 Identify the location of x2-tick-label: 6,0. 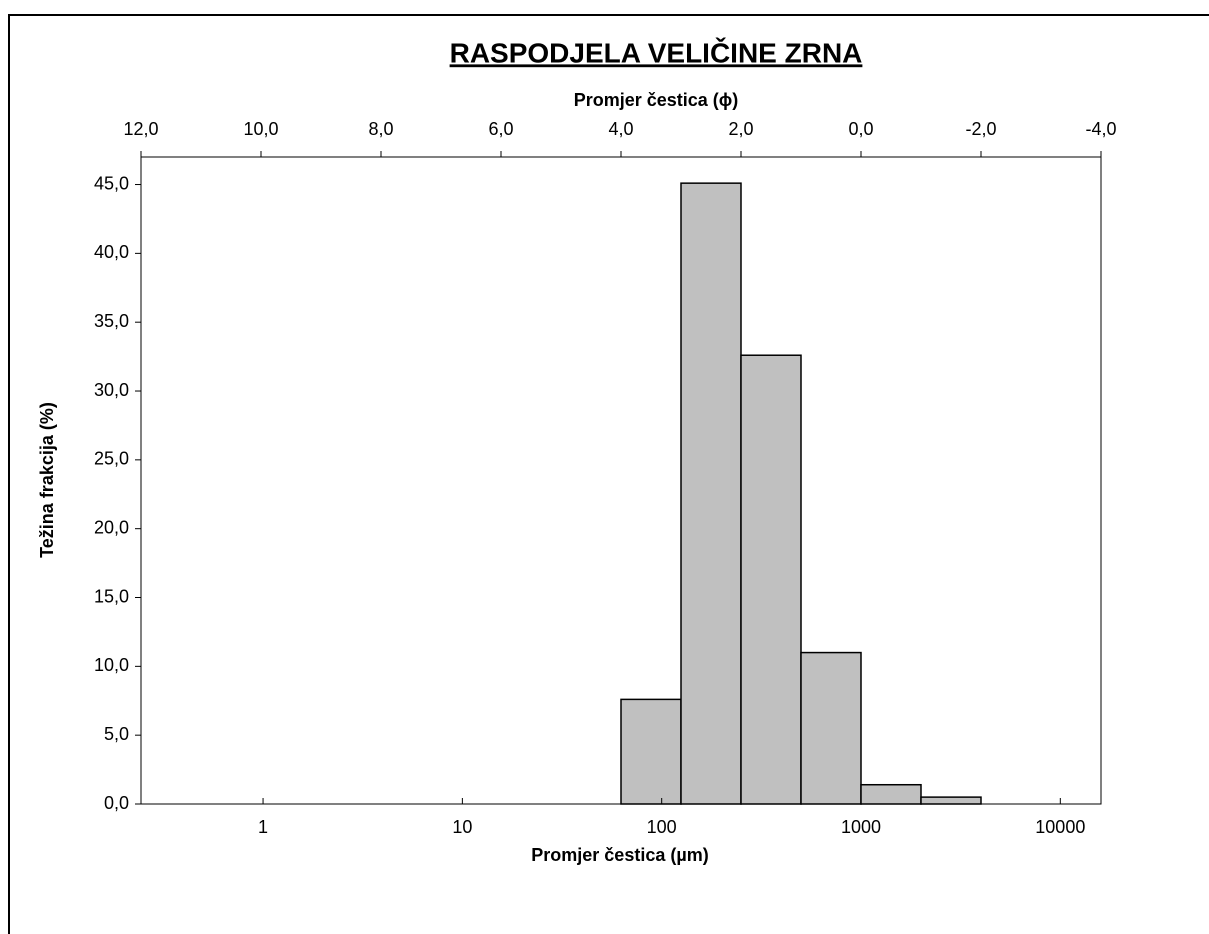
(500, 129).